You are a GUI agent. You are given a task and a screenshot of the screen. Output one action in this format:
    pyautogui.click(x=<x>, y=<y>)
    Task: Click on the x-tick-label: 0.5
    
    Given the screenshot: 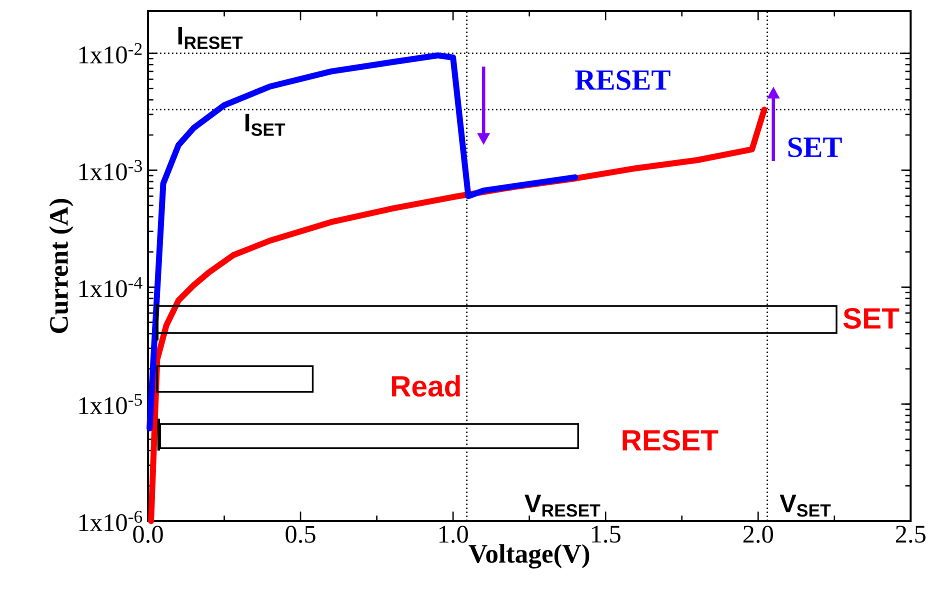 What is the action you would take?
    pyautogui.click(x=301, y=534)
    